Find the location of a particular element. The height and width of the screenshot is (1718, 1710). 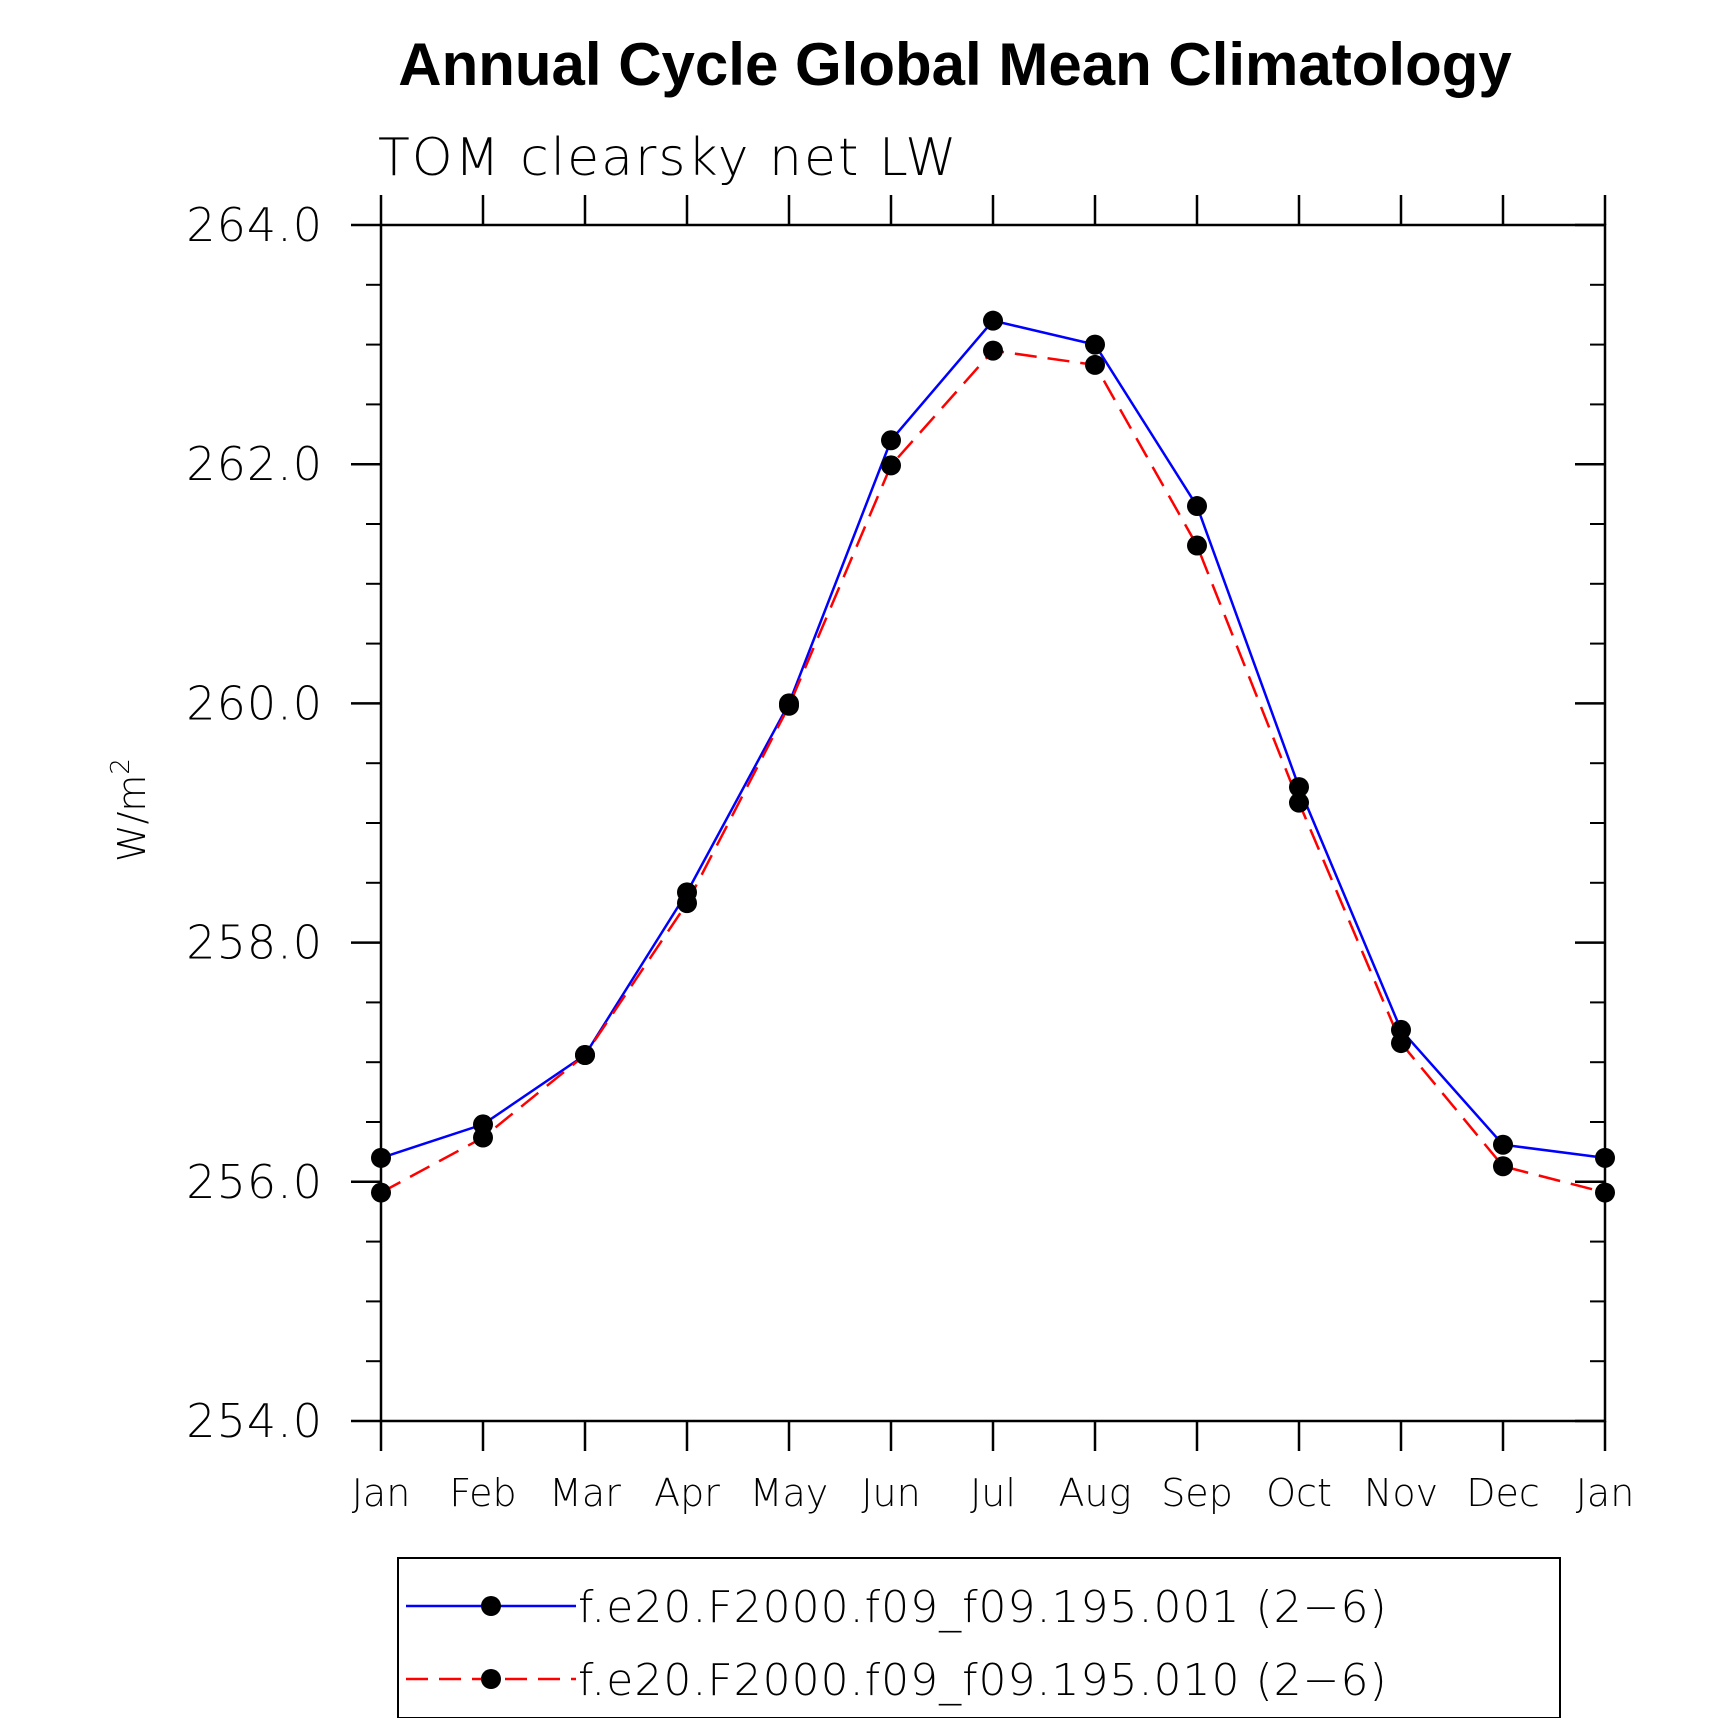

y-axis-label-superscript: 2 is located at coordinates (121, 766).